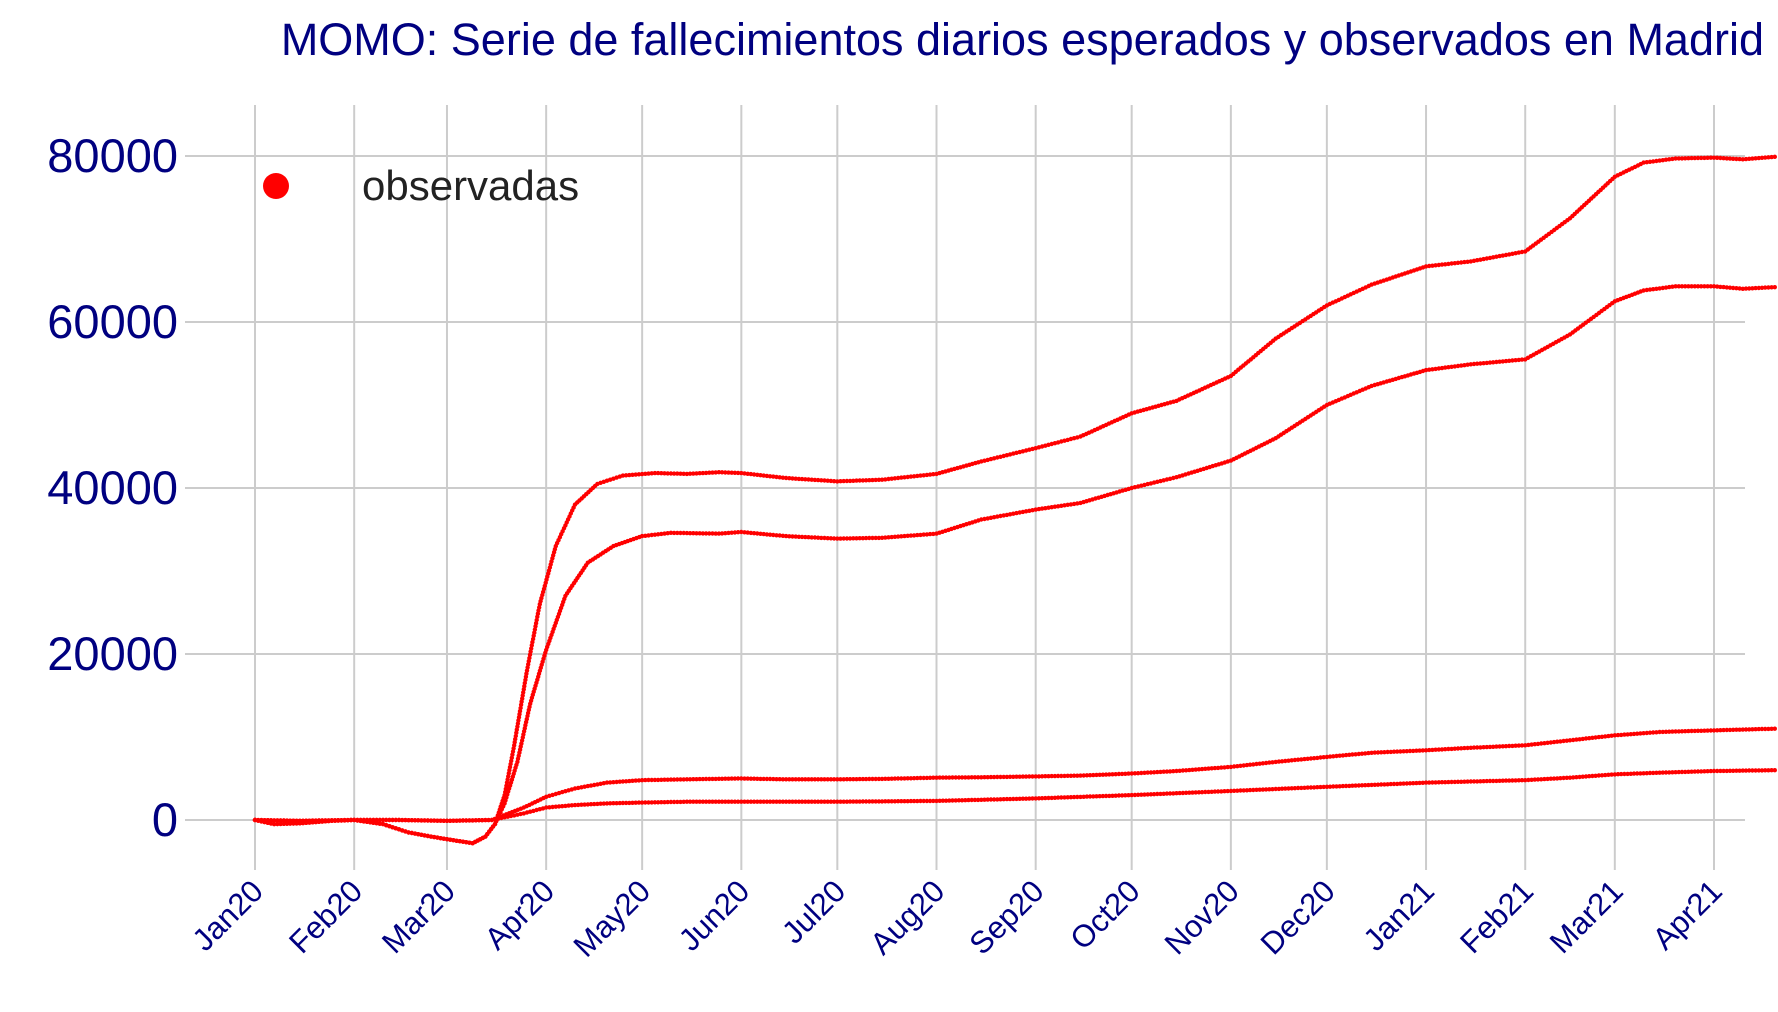 The height and width of the screenshot is (1012, 1778). Describe the element at coordinates (1687, 914) in the screenshot. I see `x-tick-label: Apr21` at that location.